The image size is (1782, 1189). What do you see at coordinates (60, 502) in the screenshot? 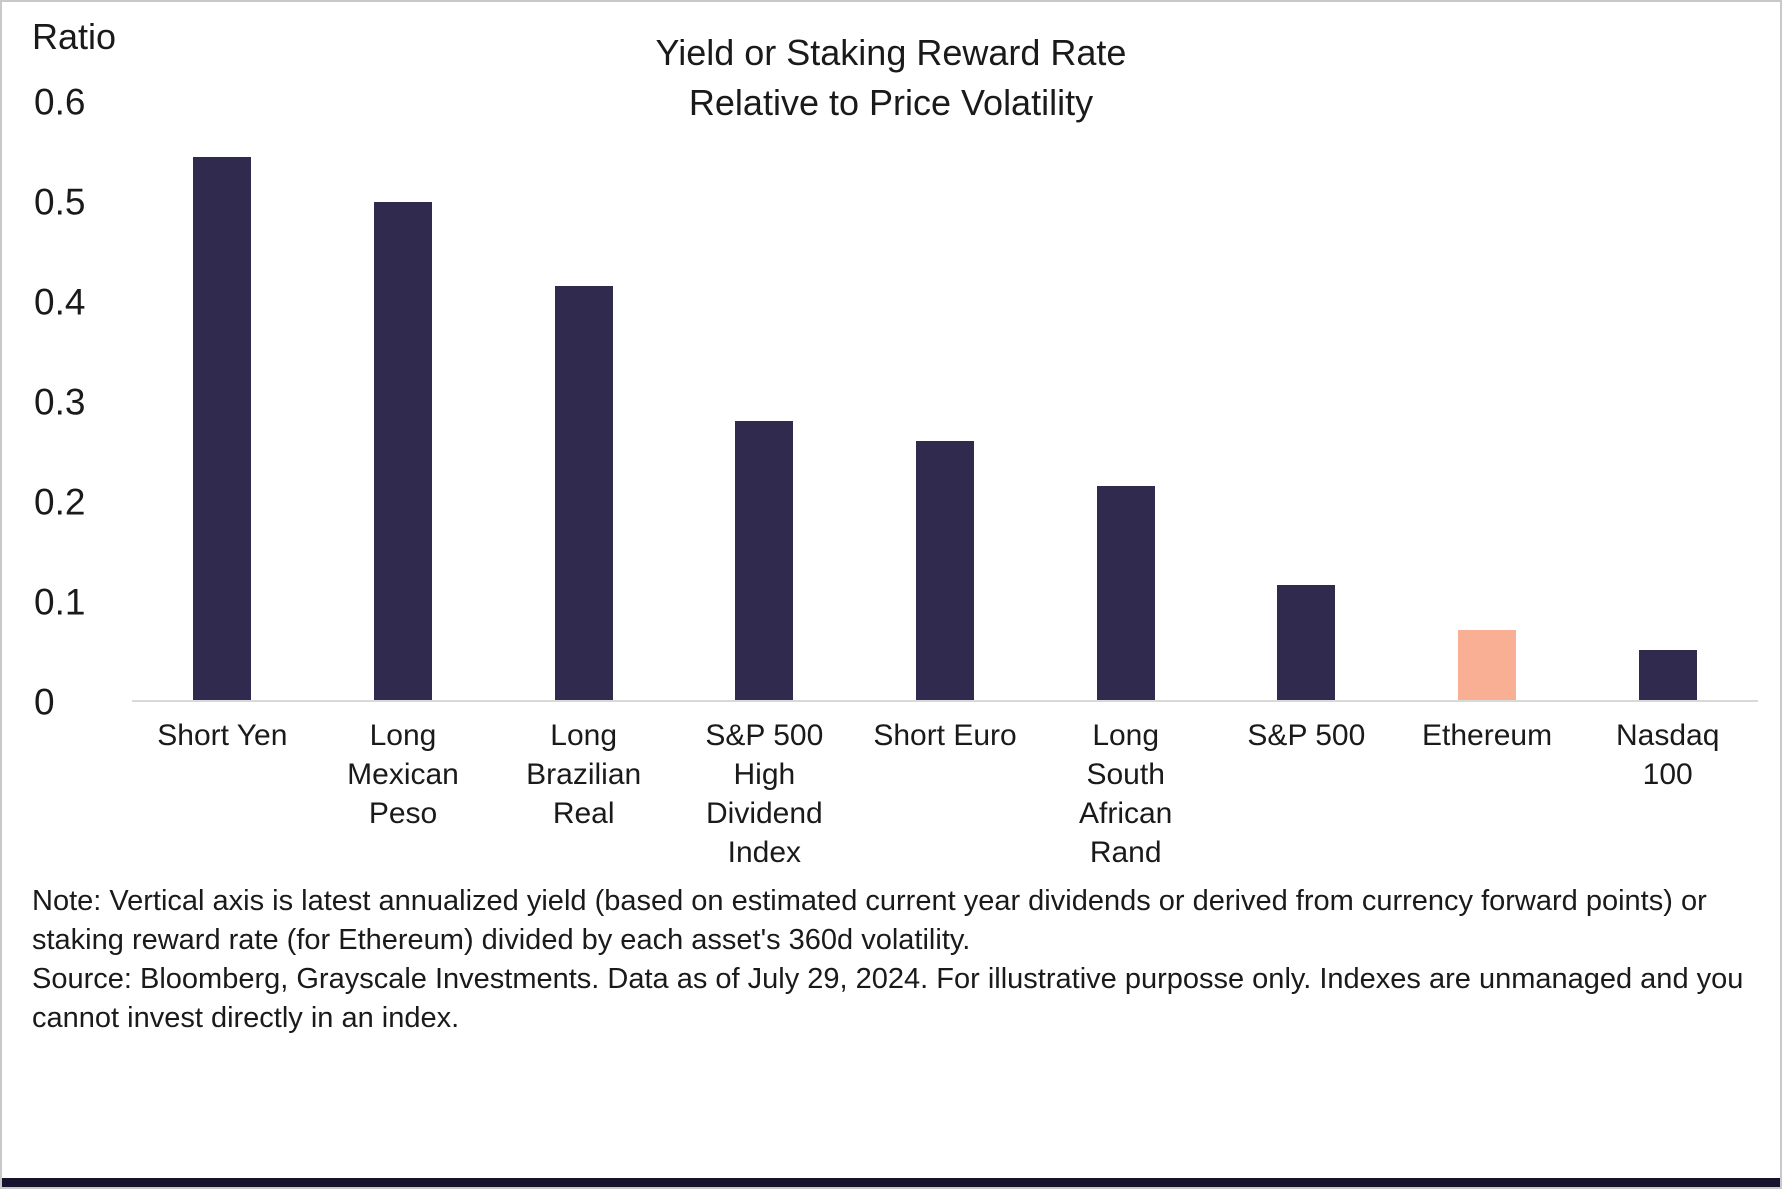
I see `y-tick-label: 0.2` at bounding box center [60, 502].